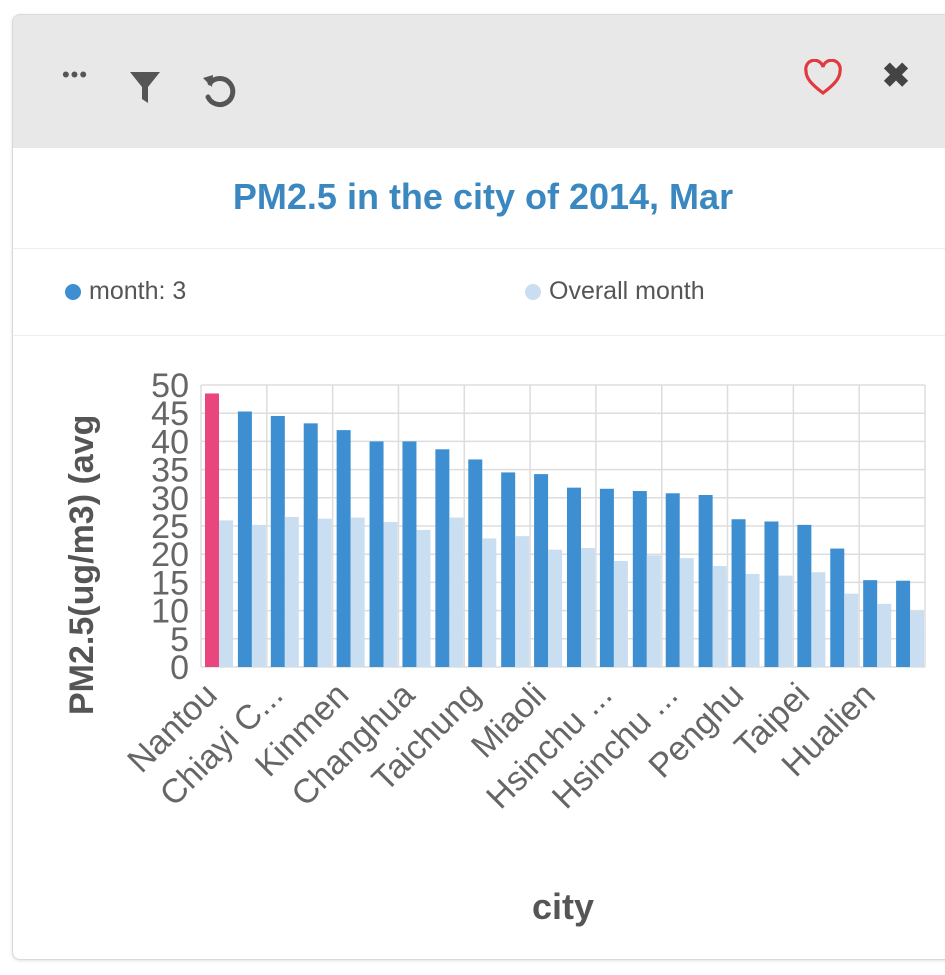  What do you see at coordinates (170, 386) in the screenshot?
I see `y-tick-label: 50` at bounding box center [170, 386].